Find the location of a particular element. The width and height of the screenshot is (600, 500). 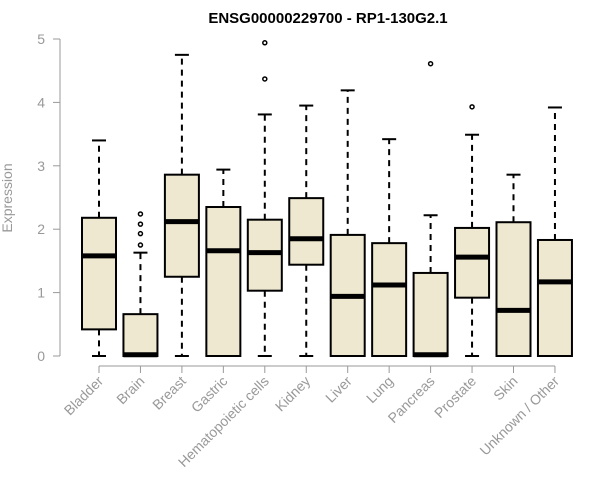

x-tick-label: Kidney is located at coordinates (293, 394).